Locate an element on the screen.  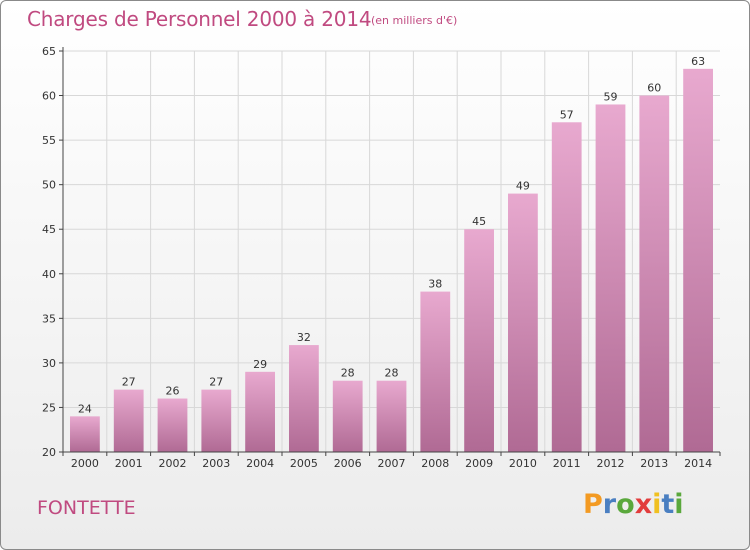
y-tick-label: 25 is located at coordinates (49, 407).